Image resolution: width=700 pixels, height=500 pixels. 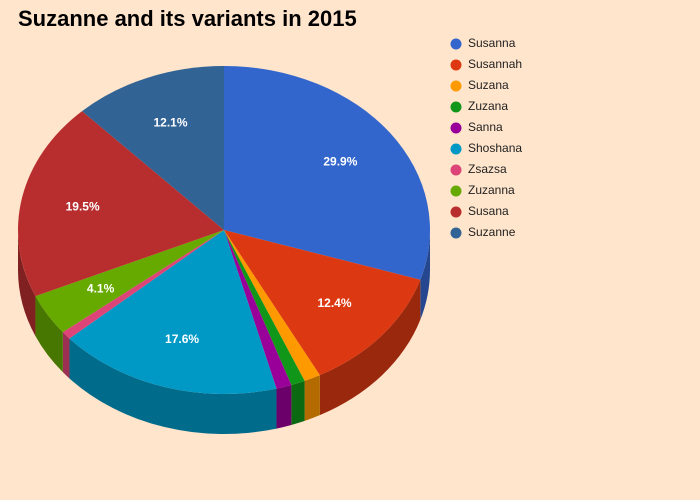 What do you see at coordinates (83, 207) in the screenshot?
I see `slice-label: 19.5%` at bounding box center [83, 207].